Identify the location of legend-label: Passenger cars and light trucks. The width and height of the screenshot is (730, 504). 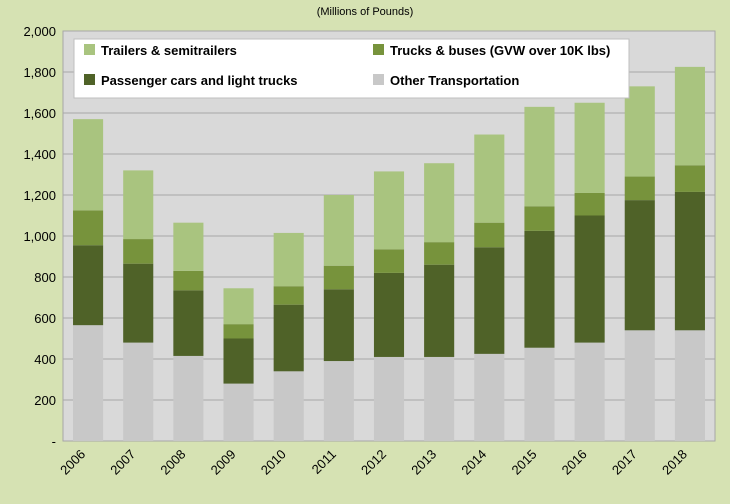
(199, 80).